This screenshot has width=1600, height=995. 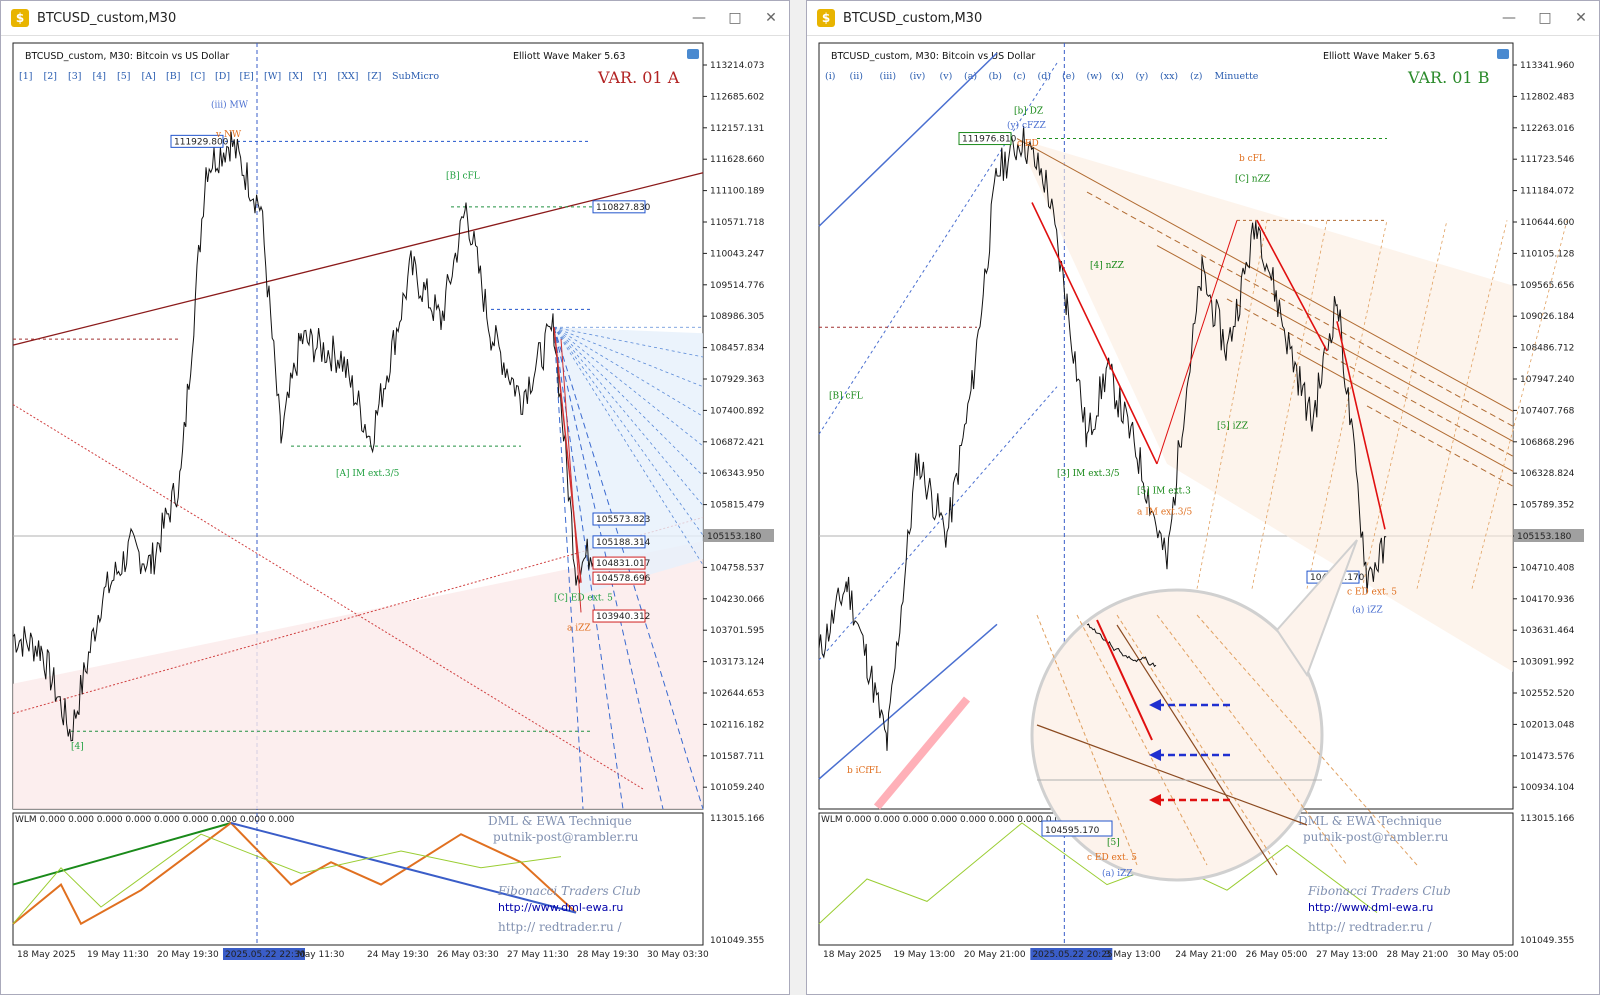 What do you see at coordinates (1113, 843) in the screenshot?
I see `zoom-wave-label: [5]` at bounding box center [1113, 843].